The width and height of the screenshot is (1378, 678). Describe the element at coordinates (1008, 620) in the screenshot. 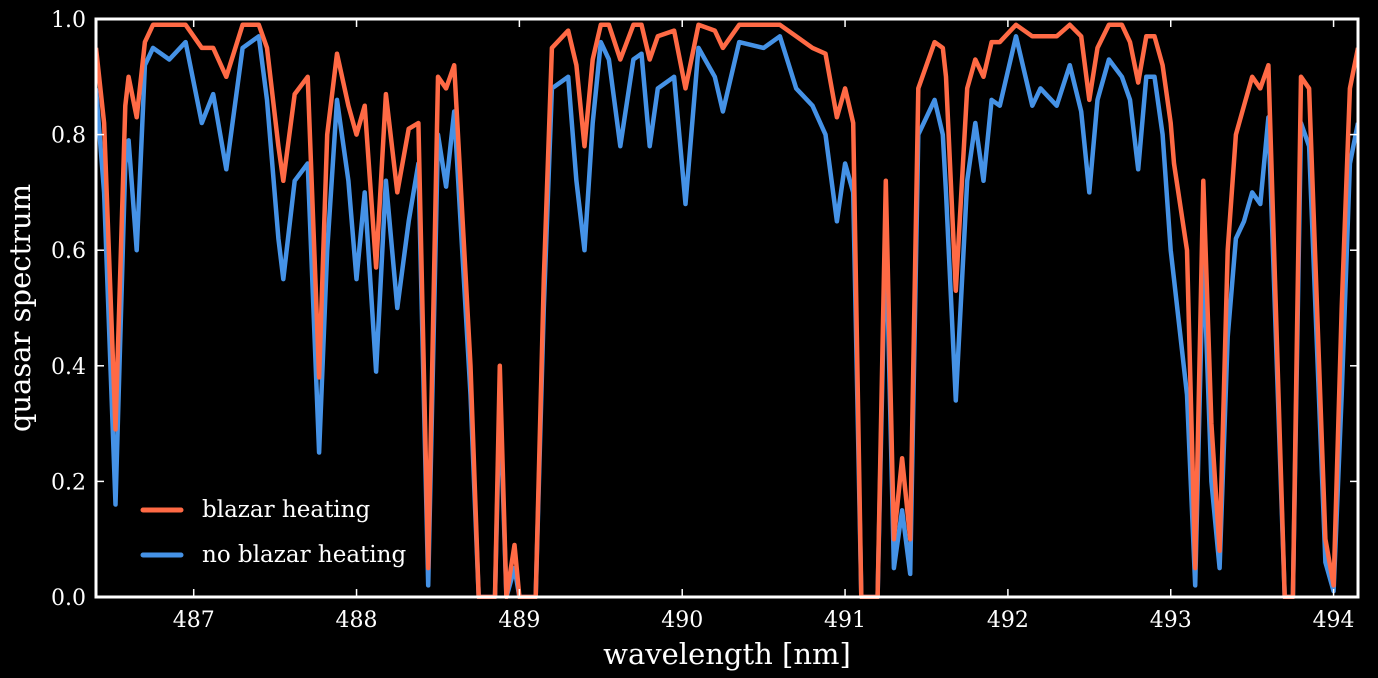

I see `x-tick-label: 492` at that location.